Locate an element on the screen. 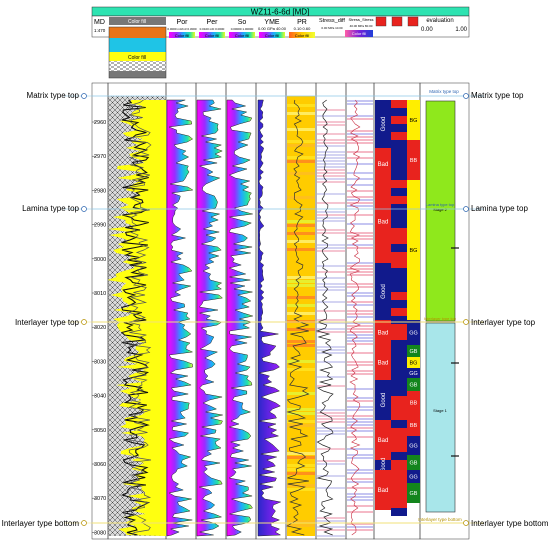 The width and height of the screenshot is (550, 546). marker-right-icon-bottom is located at coordinates (466, 523).